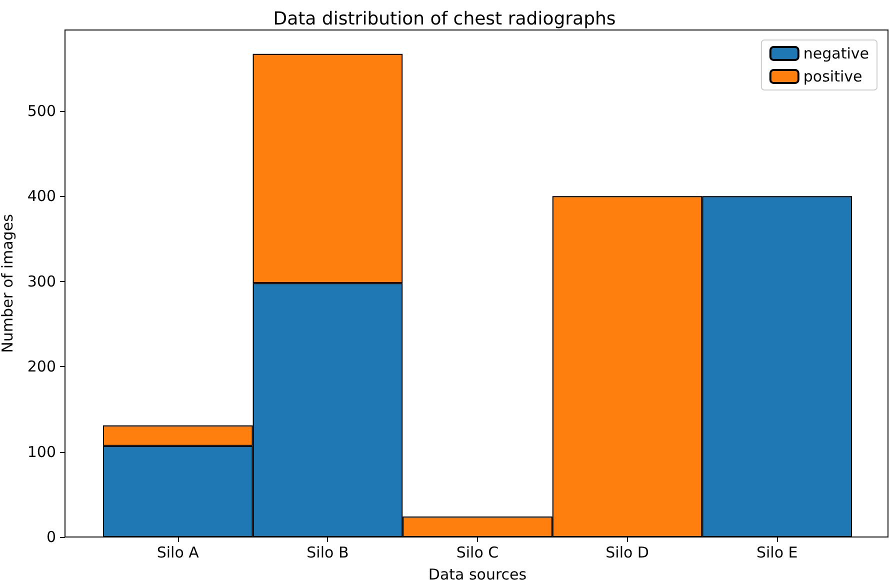  I want to click on y-tick-label: 500, so click(41, 111).